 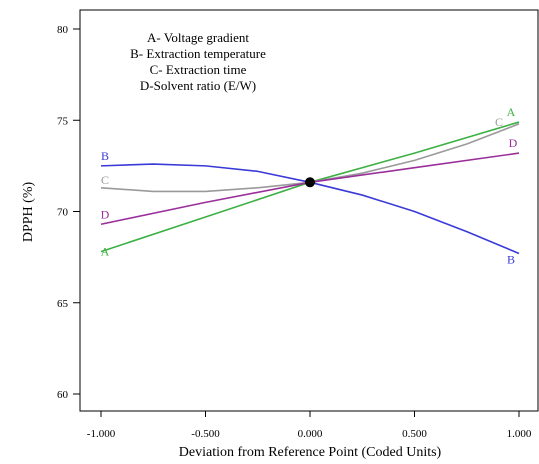 I want to click on legend-entry: B- Extraction temperature, so click(x=198, y=53).